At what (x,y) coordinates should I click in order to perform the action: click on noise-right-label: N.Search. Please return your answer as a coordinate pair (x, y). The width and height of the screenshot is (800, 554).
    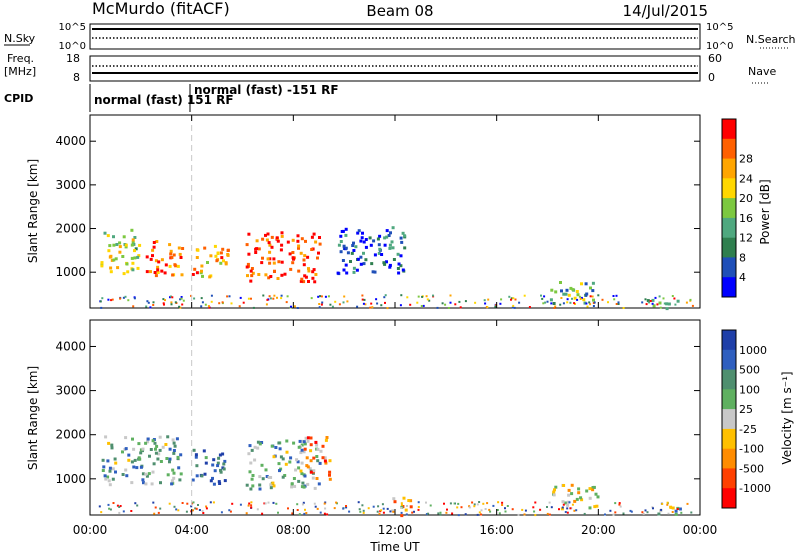
    Looking at the image, I should click on (771, 39).